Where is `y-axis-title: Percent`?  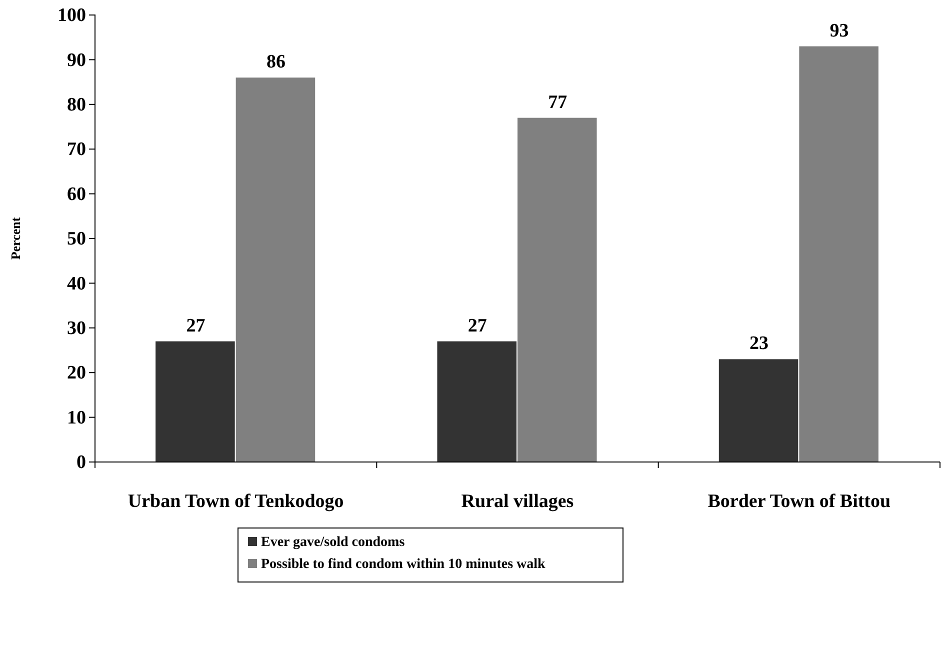 y-axis-title: Percent is located at coordinates (15, 238).